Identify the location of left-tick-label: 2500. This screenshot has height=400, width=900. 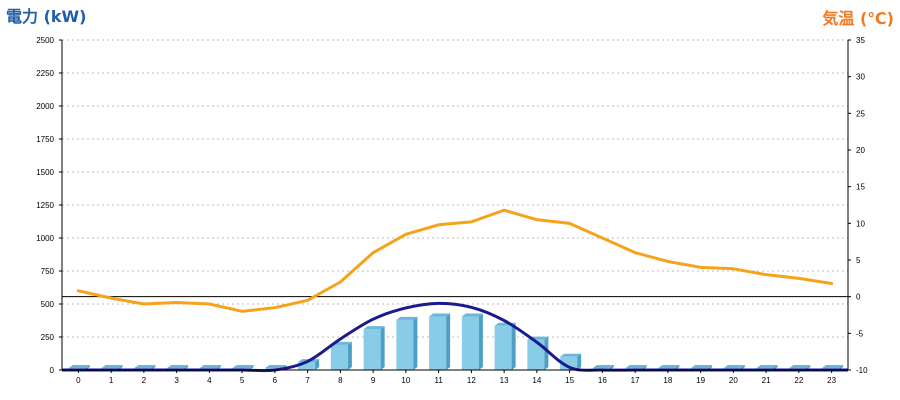
(45, 40).